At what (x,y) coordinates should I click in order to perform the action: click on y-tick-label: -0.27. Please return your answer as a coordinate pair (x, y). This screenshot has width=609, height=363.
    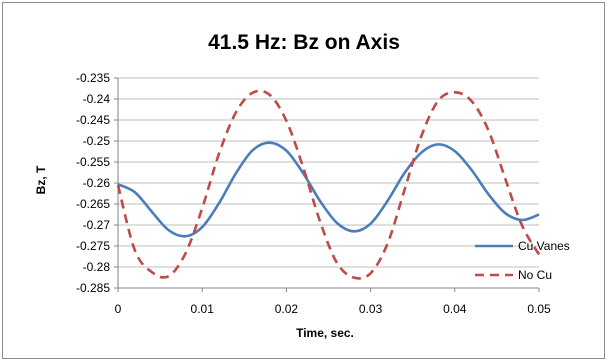
    Looking at the image, I should click on (97, 225).